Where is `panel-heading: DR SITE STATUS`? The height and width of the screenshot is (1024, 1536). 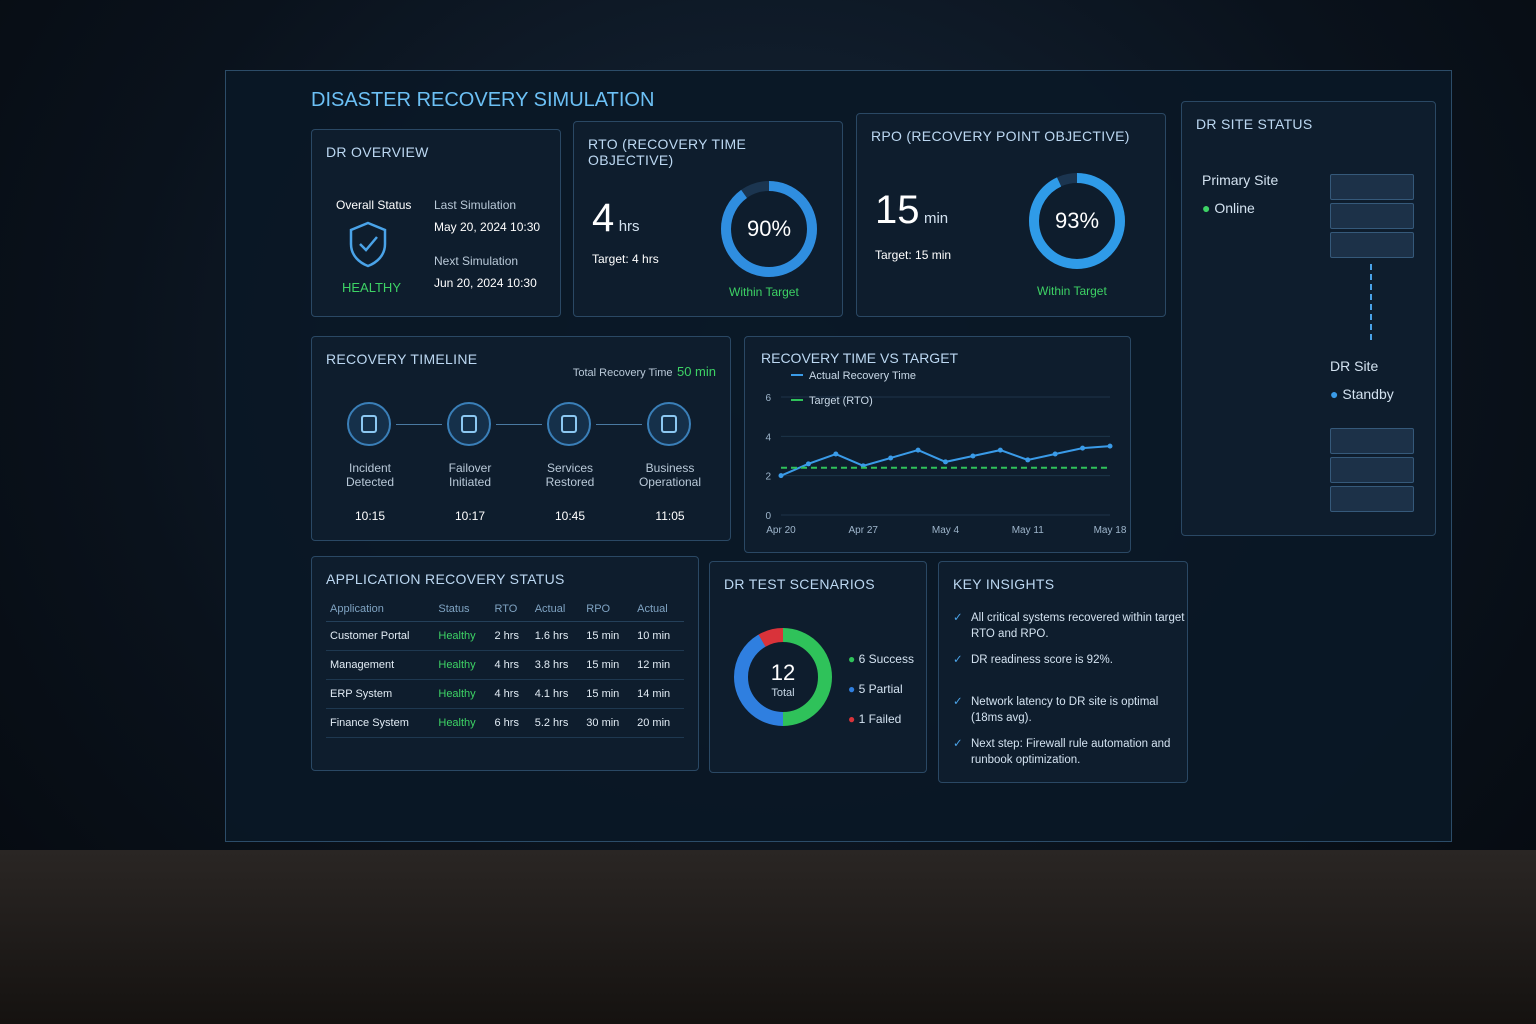 panel-heading: DR SITE STATUS is located at coordinates (1254, 124).